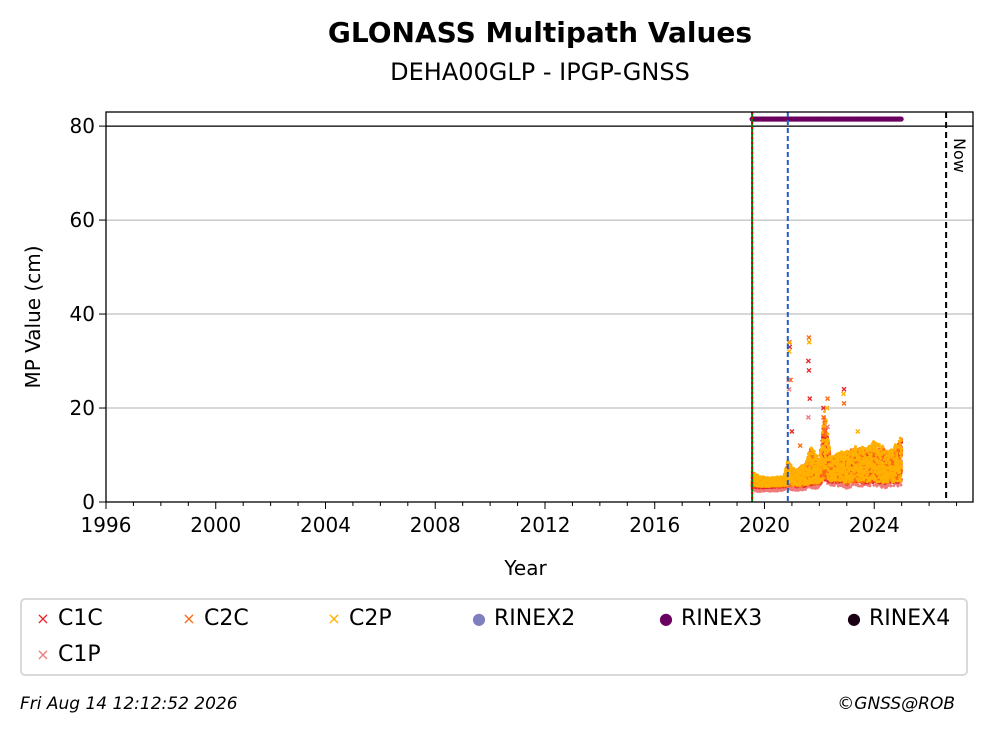  Describe the element at coordinates (540, 32) in the screenshot. I see `chart-title: GLONASS Multipath Values` at that location.